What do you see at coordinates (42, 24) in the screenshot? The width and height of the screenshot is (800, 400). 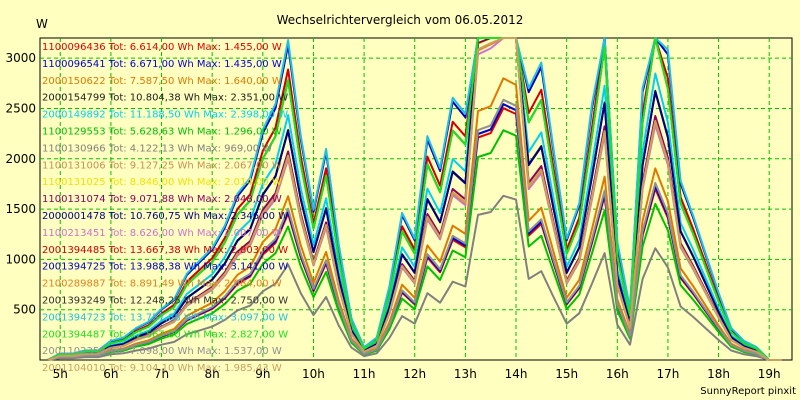 I see `y-axis-unit-label: W` at bounding box center [42, 24].